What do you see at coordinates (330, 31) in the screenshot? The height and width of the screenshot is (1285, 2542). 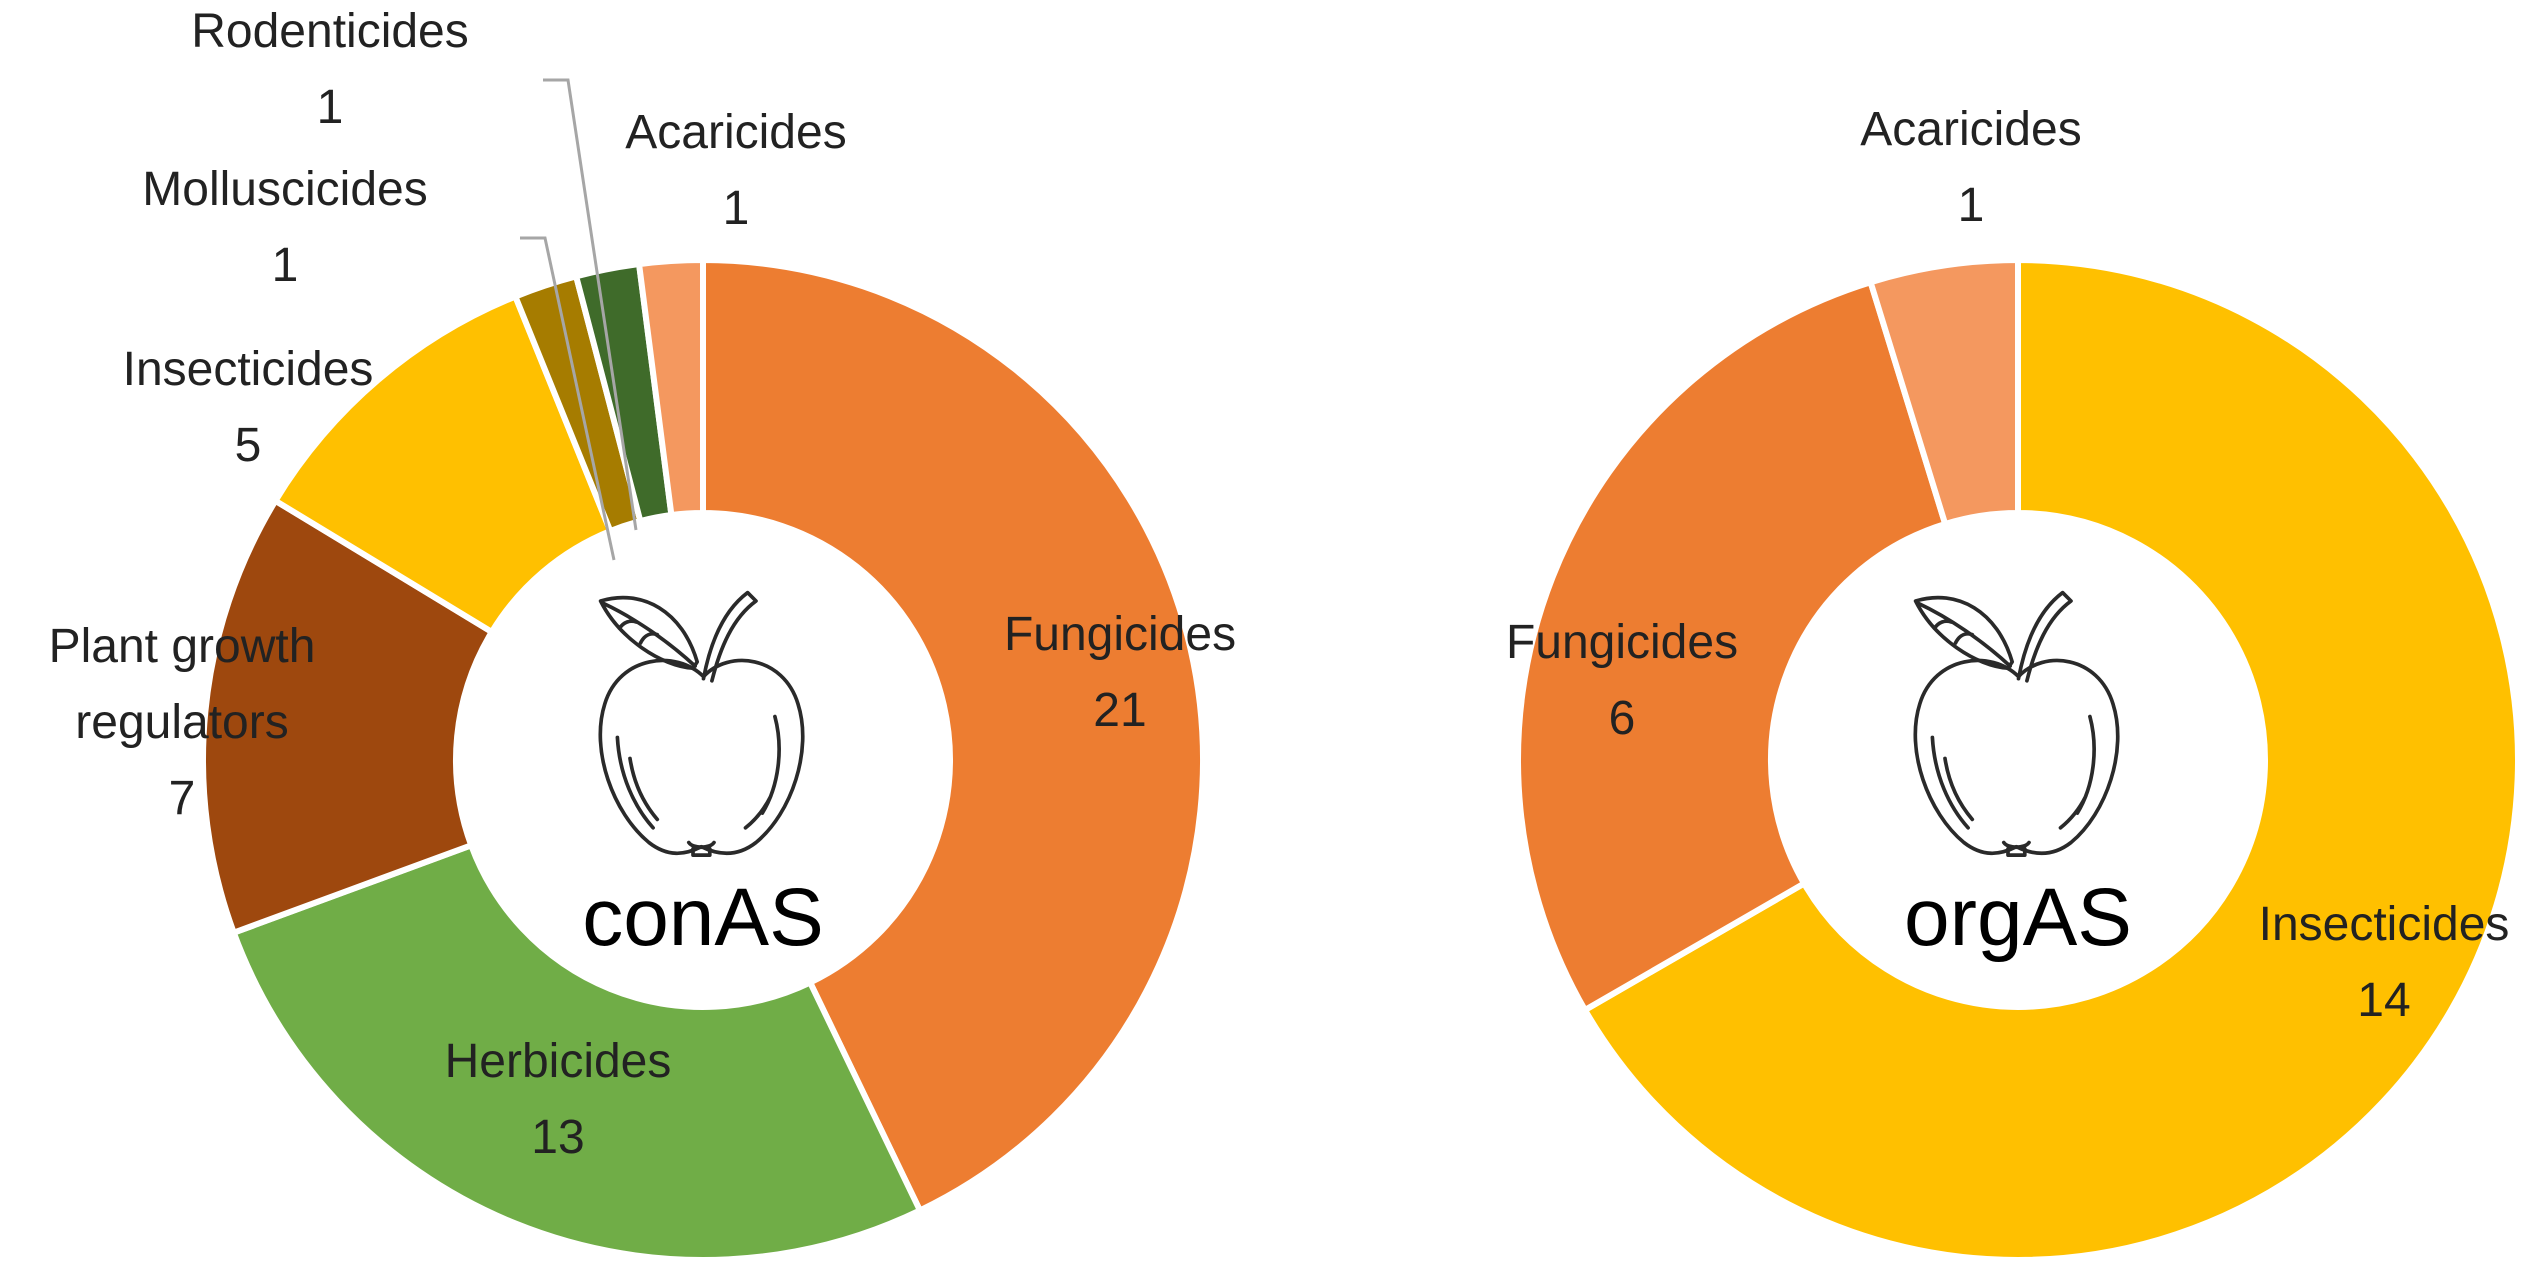 I see `data-label-name: Rodenticides` at bounding box center [330, 31].